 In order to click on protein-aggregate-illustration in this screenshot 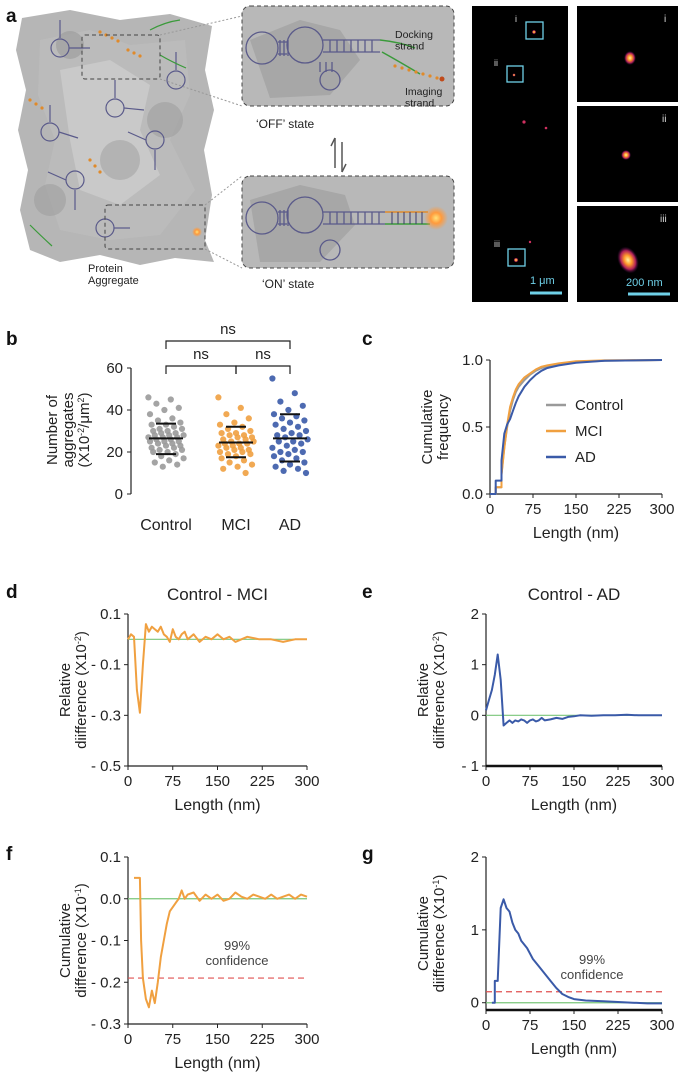, I will do `click(115, 137)`.